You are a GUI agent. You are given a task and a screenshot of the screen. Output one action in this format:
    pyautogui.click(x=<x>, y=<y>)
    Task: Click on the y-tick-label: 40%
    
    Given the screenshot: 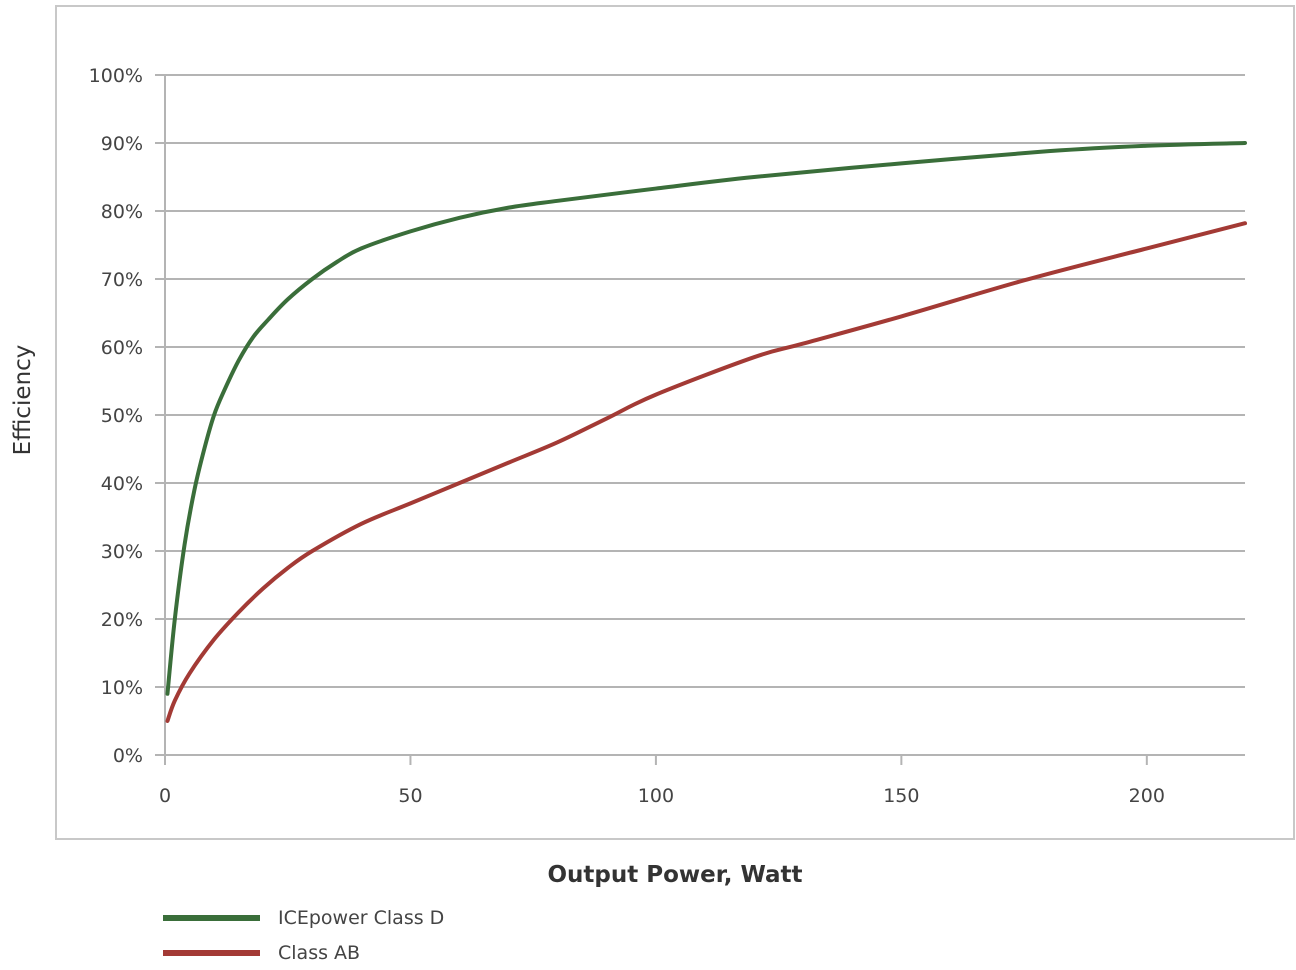 What is the action you would take?
    pyautogui.click(x=122, y=484)
    